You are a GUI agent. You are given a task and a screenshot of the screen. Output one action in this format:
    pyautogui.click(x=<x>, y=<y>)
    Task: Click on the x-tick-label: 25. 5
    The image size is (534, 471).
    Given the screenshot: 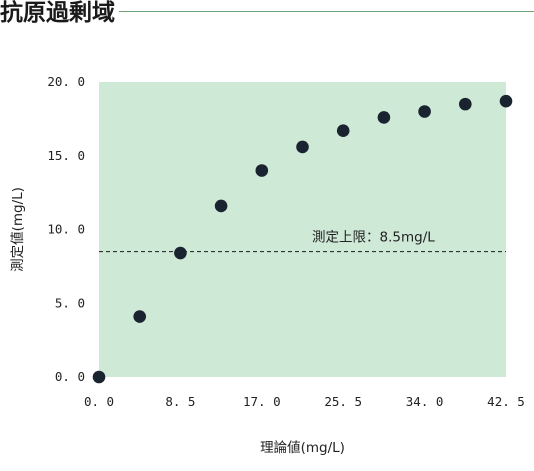 What is the action you would take?
    pyautogui.click(x=343, y=401)
    